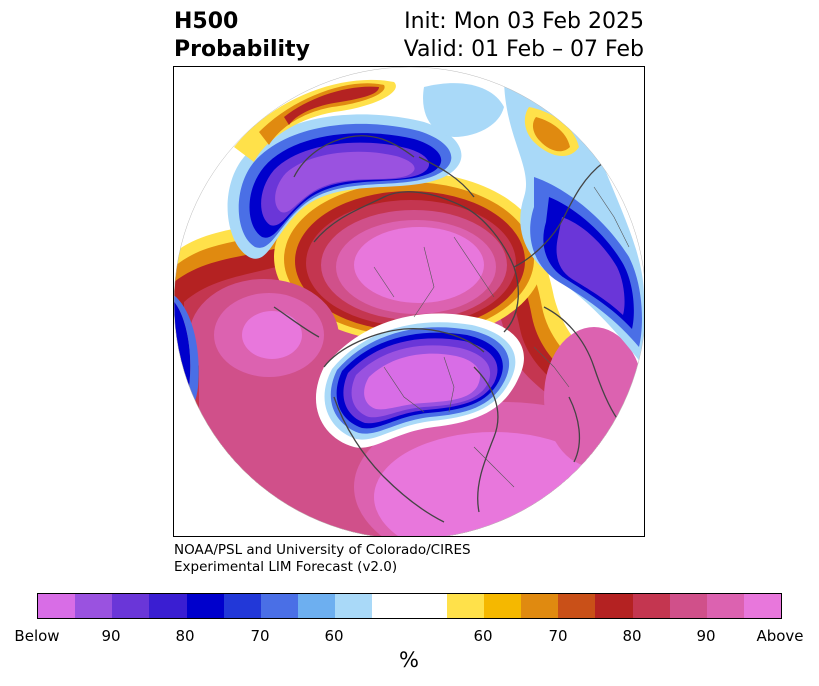 Image resolution: width=819 pixels, height=686 pixels. I want to click on title-quantity: Probability, so click(242, 49).